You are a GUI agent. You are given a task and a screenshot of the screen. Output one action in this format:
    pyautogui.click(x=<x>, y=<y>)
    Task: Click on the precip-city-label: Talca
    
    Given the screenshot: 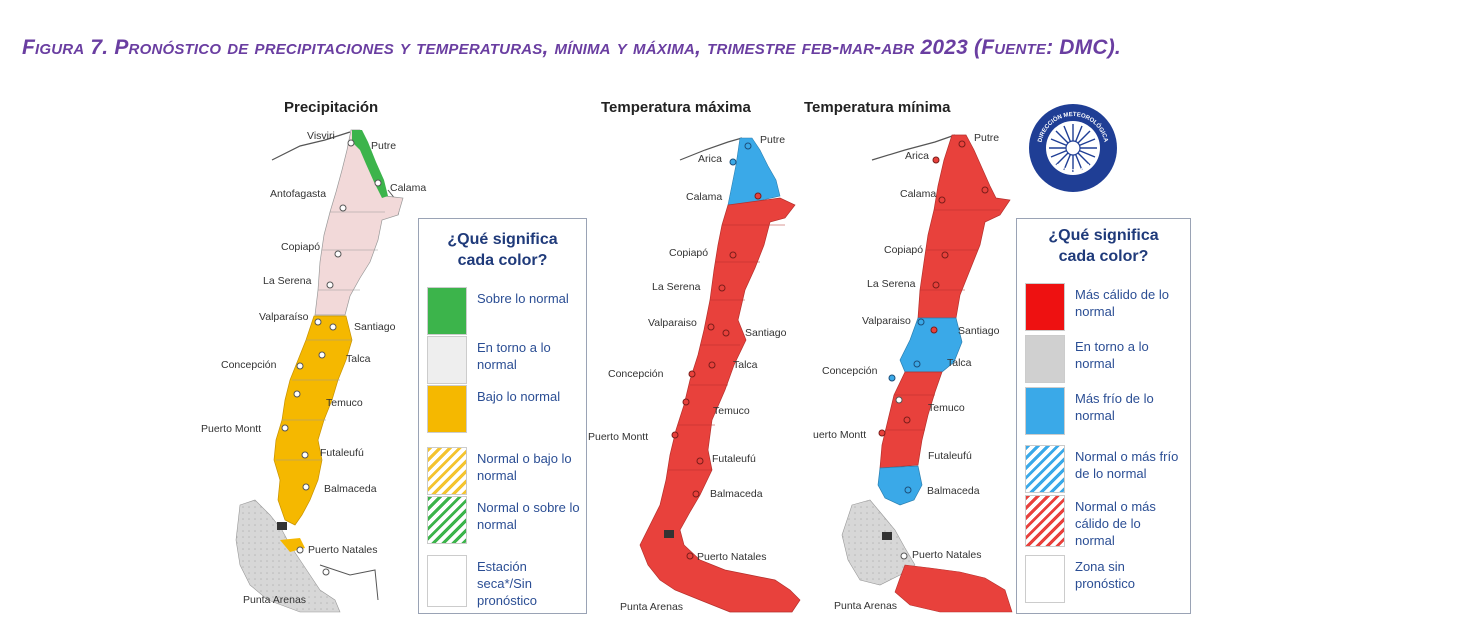 What is the action you would take?
    pyautogui.click(x=358, y=359)
    